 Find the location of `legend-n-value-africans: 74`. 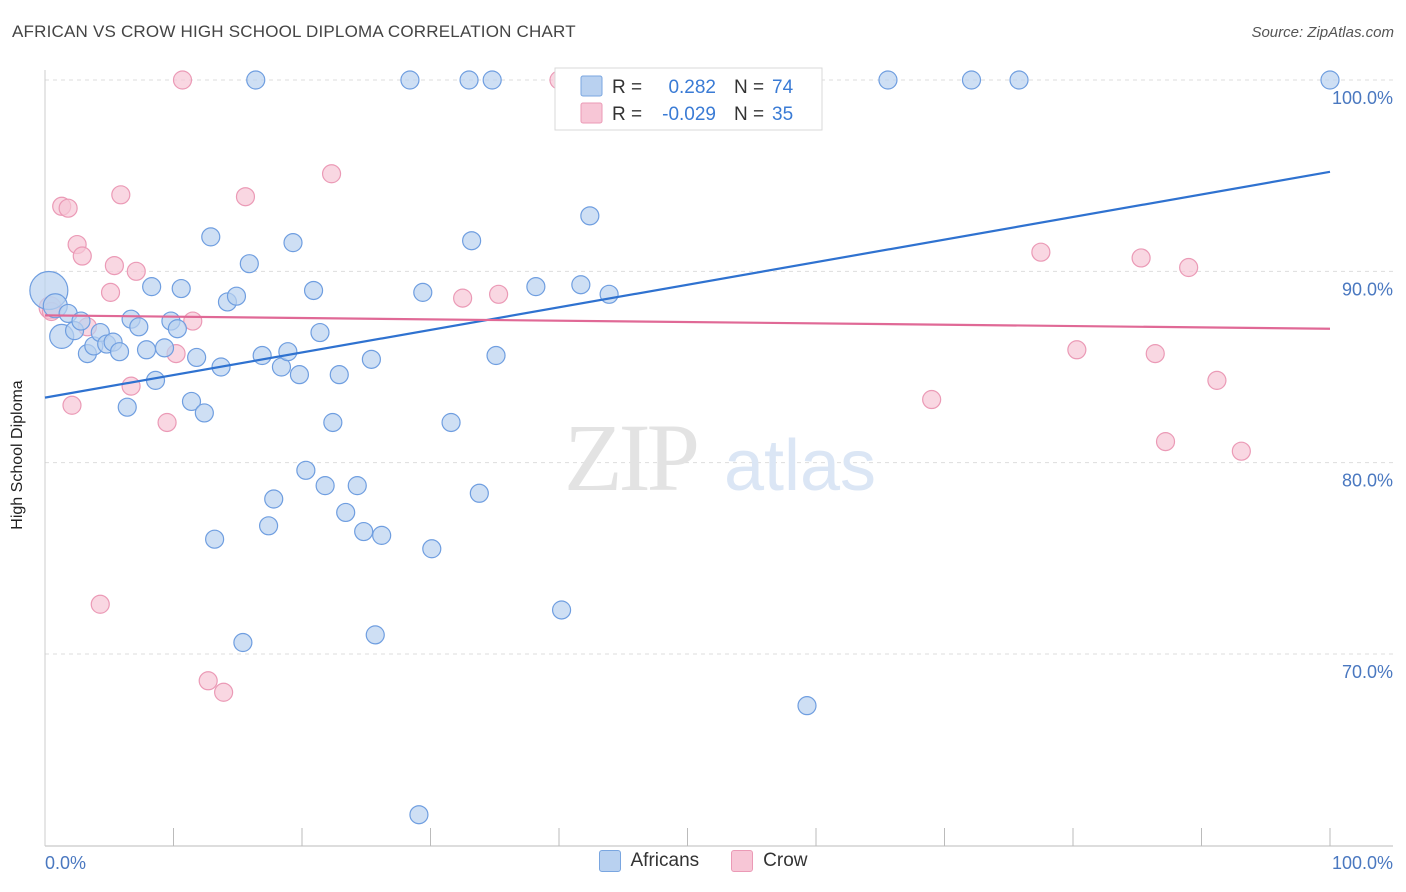

legend-n-value-africans: 74 is located at coordinates (783, 87).